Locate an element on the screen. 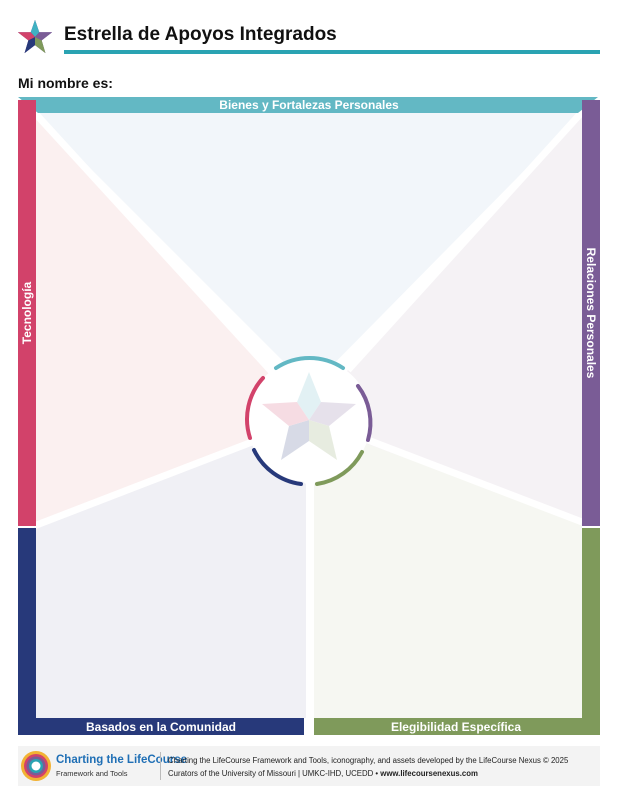 This screenshot has height=800, width=618. center-star-icon is located at coordinates (309, 416).